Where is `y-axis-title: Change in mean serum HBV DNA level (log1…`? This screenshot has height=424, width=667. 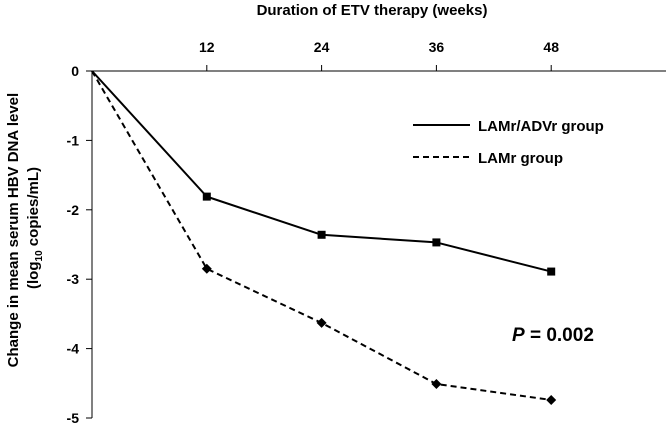 y-axis-title: Change in mean serum HBV DNA level (log1… is located at coordinates (25, 228).